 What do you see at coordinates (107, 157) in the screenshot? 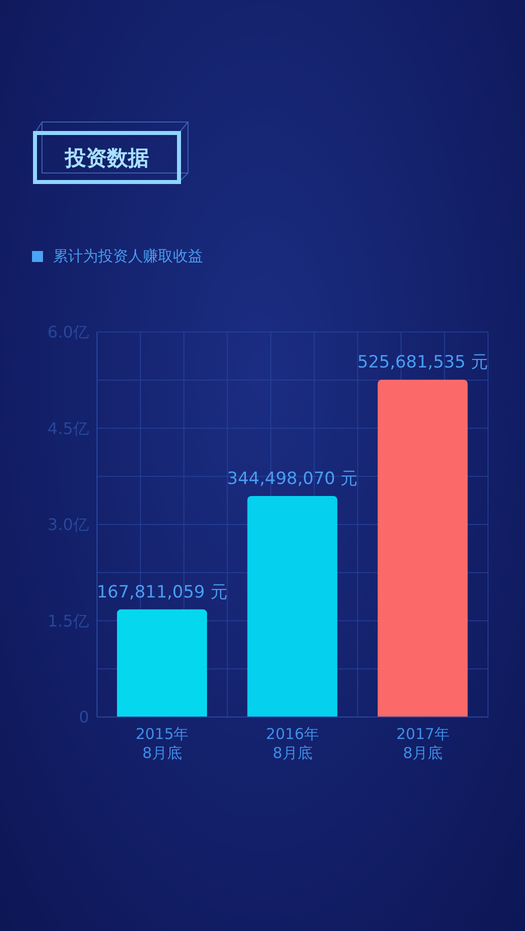
I see `chart-title: 投资数据` at bounding box center [107, 157].